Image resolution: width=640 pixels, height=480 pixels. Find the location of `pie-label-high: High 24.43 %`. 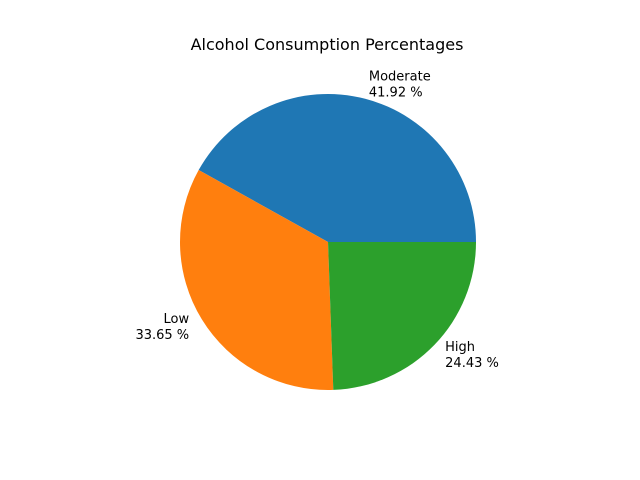

pie-label-high: High 24.43 % is located at coordinates (472, 355).